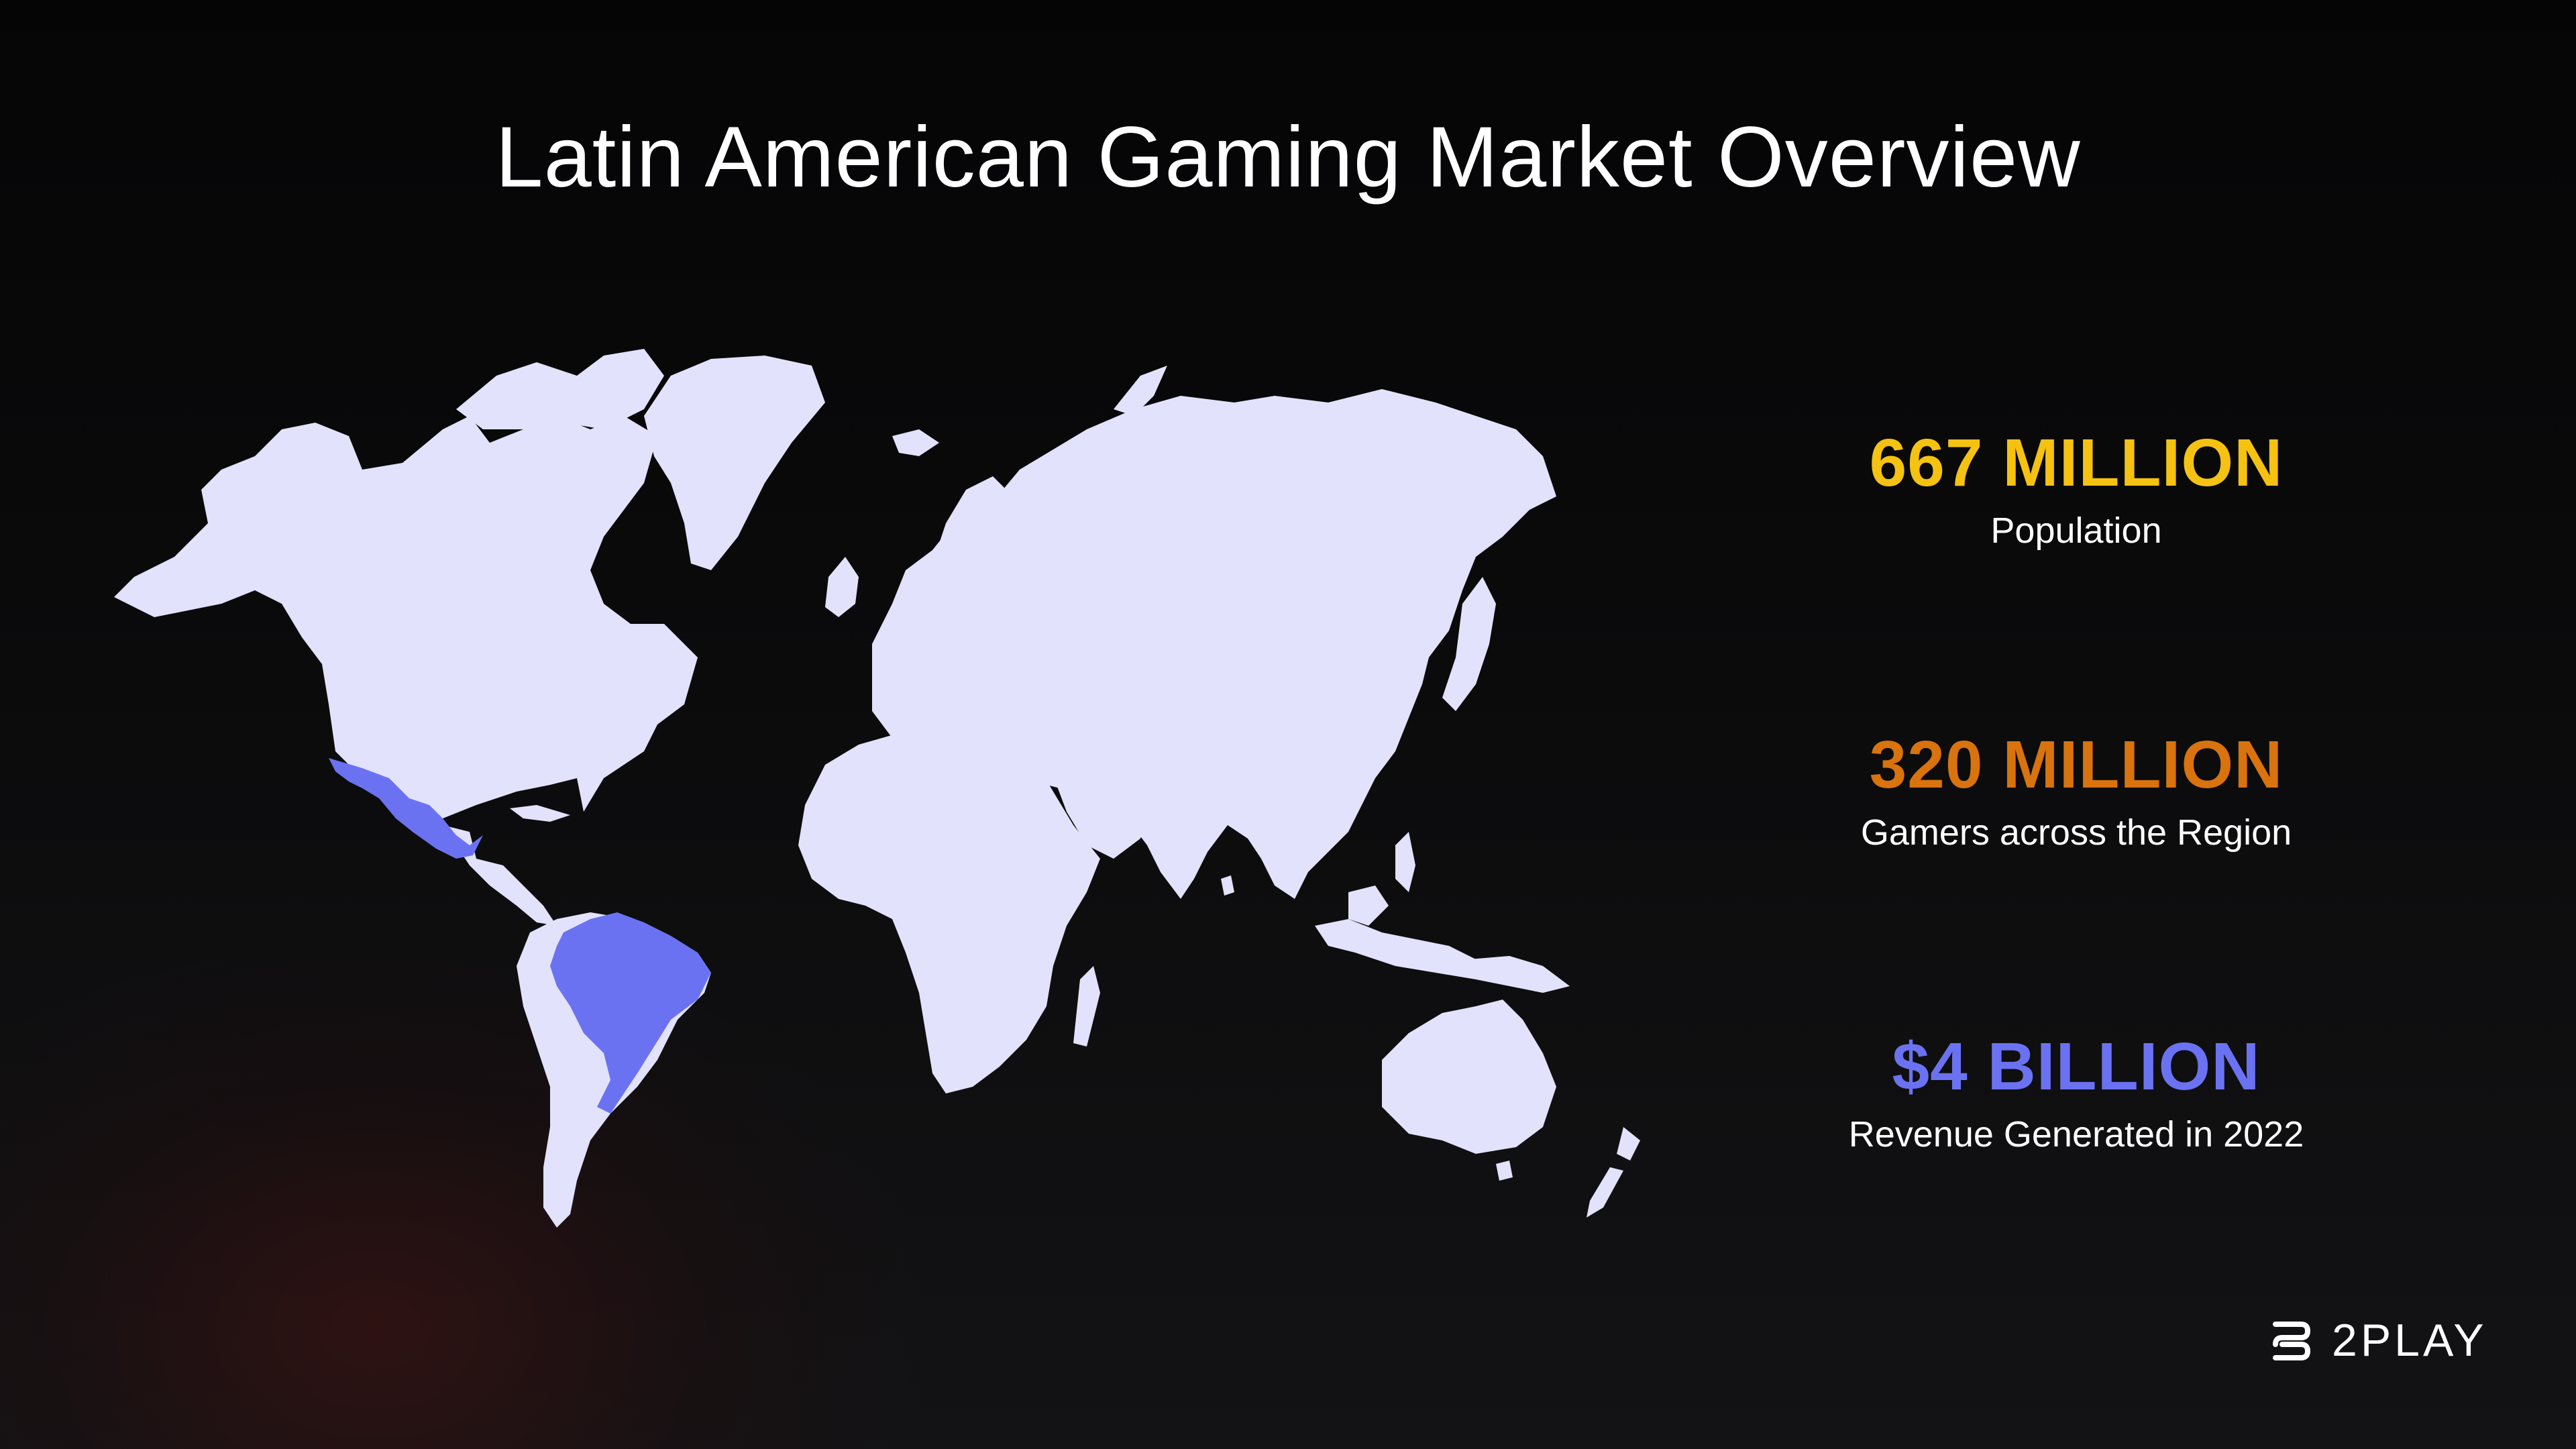  Describe the element at coordinates (1605, 1192) in the screenshot. I see `new-zealand-south-land` at that location.